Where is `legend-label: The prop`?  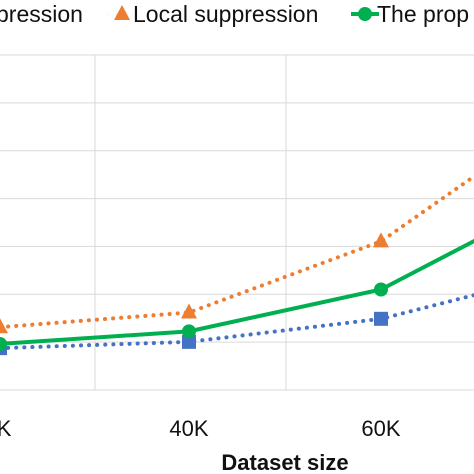 legend-label: The prop is located at coordinates (423, 14).